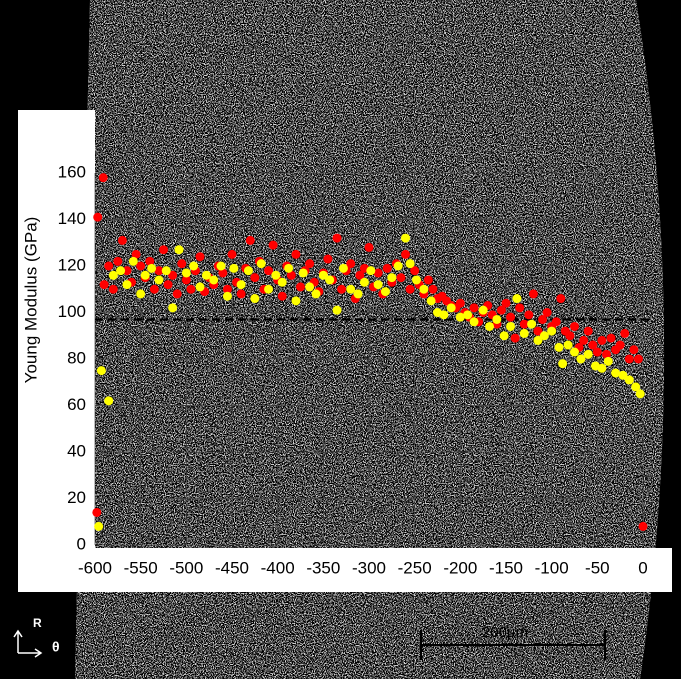  I want to click on x-tick-label: -500, so click(186, 567).